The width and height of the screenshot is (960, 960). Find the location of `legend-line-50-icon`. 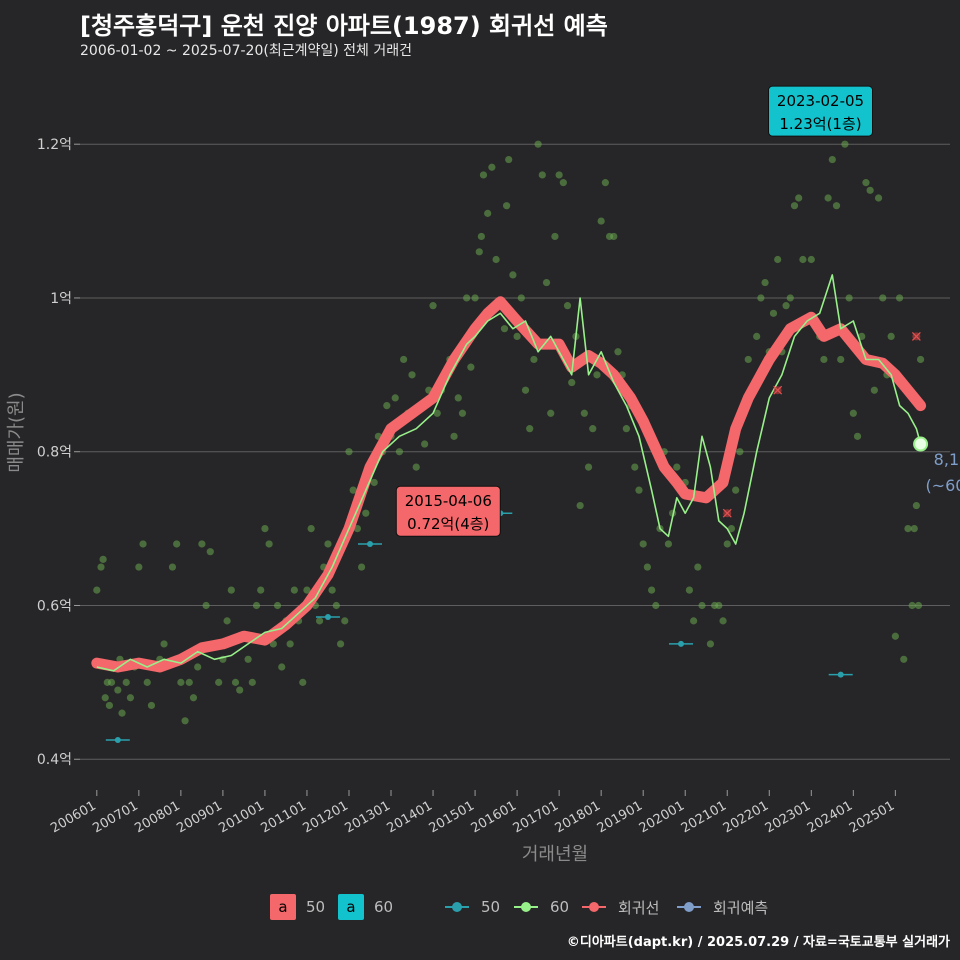

legend-line-50-icon is located at coordinates (457, 907).